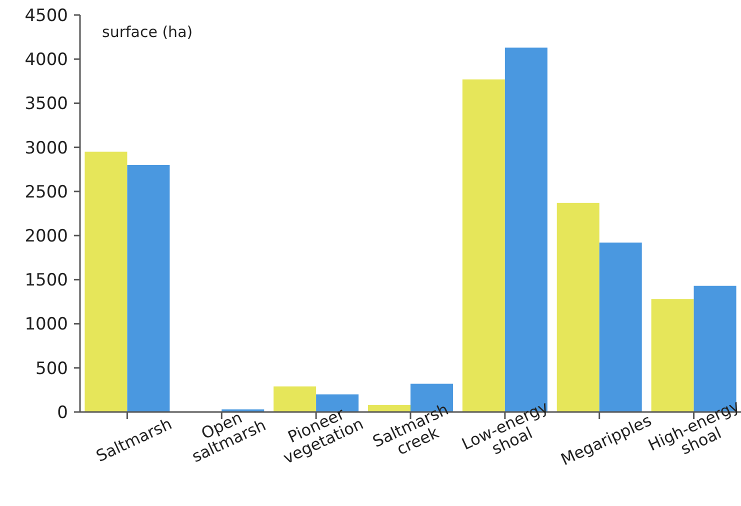  I want to click on y-tick-label: 3000, so click(46, 148).